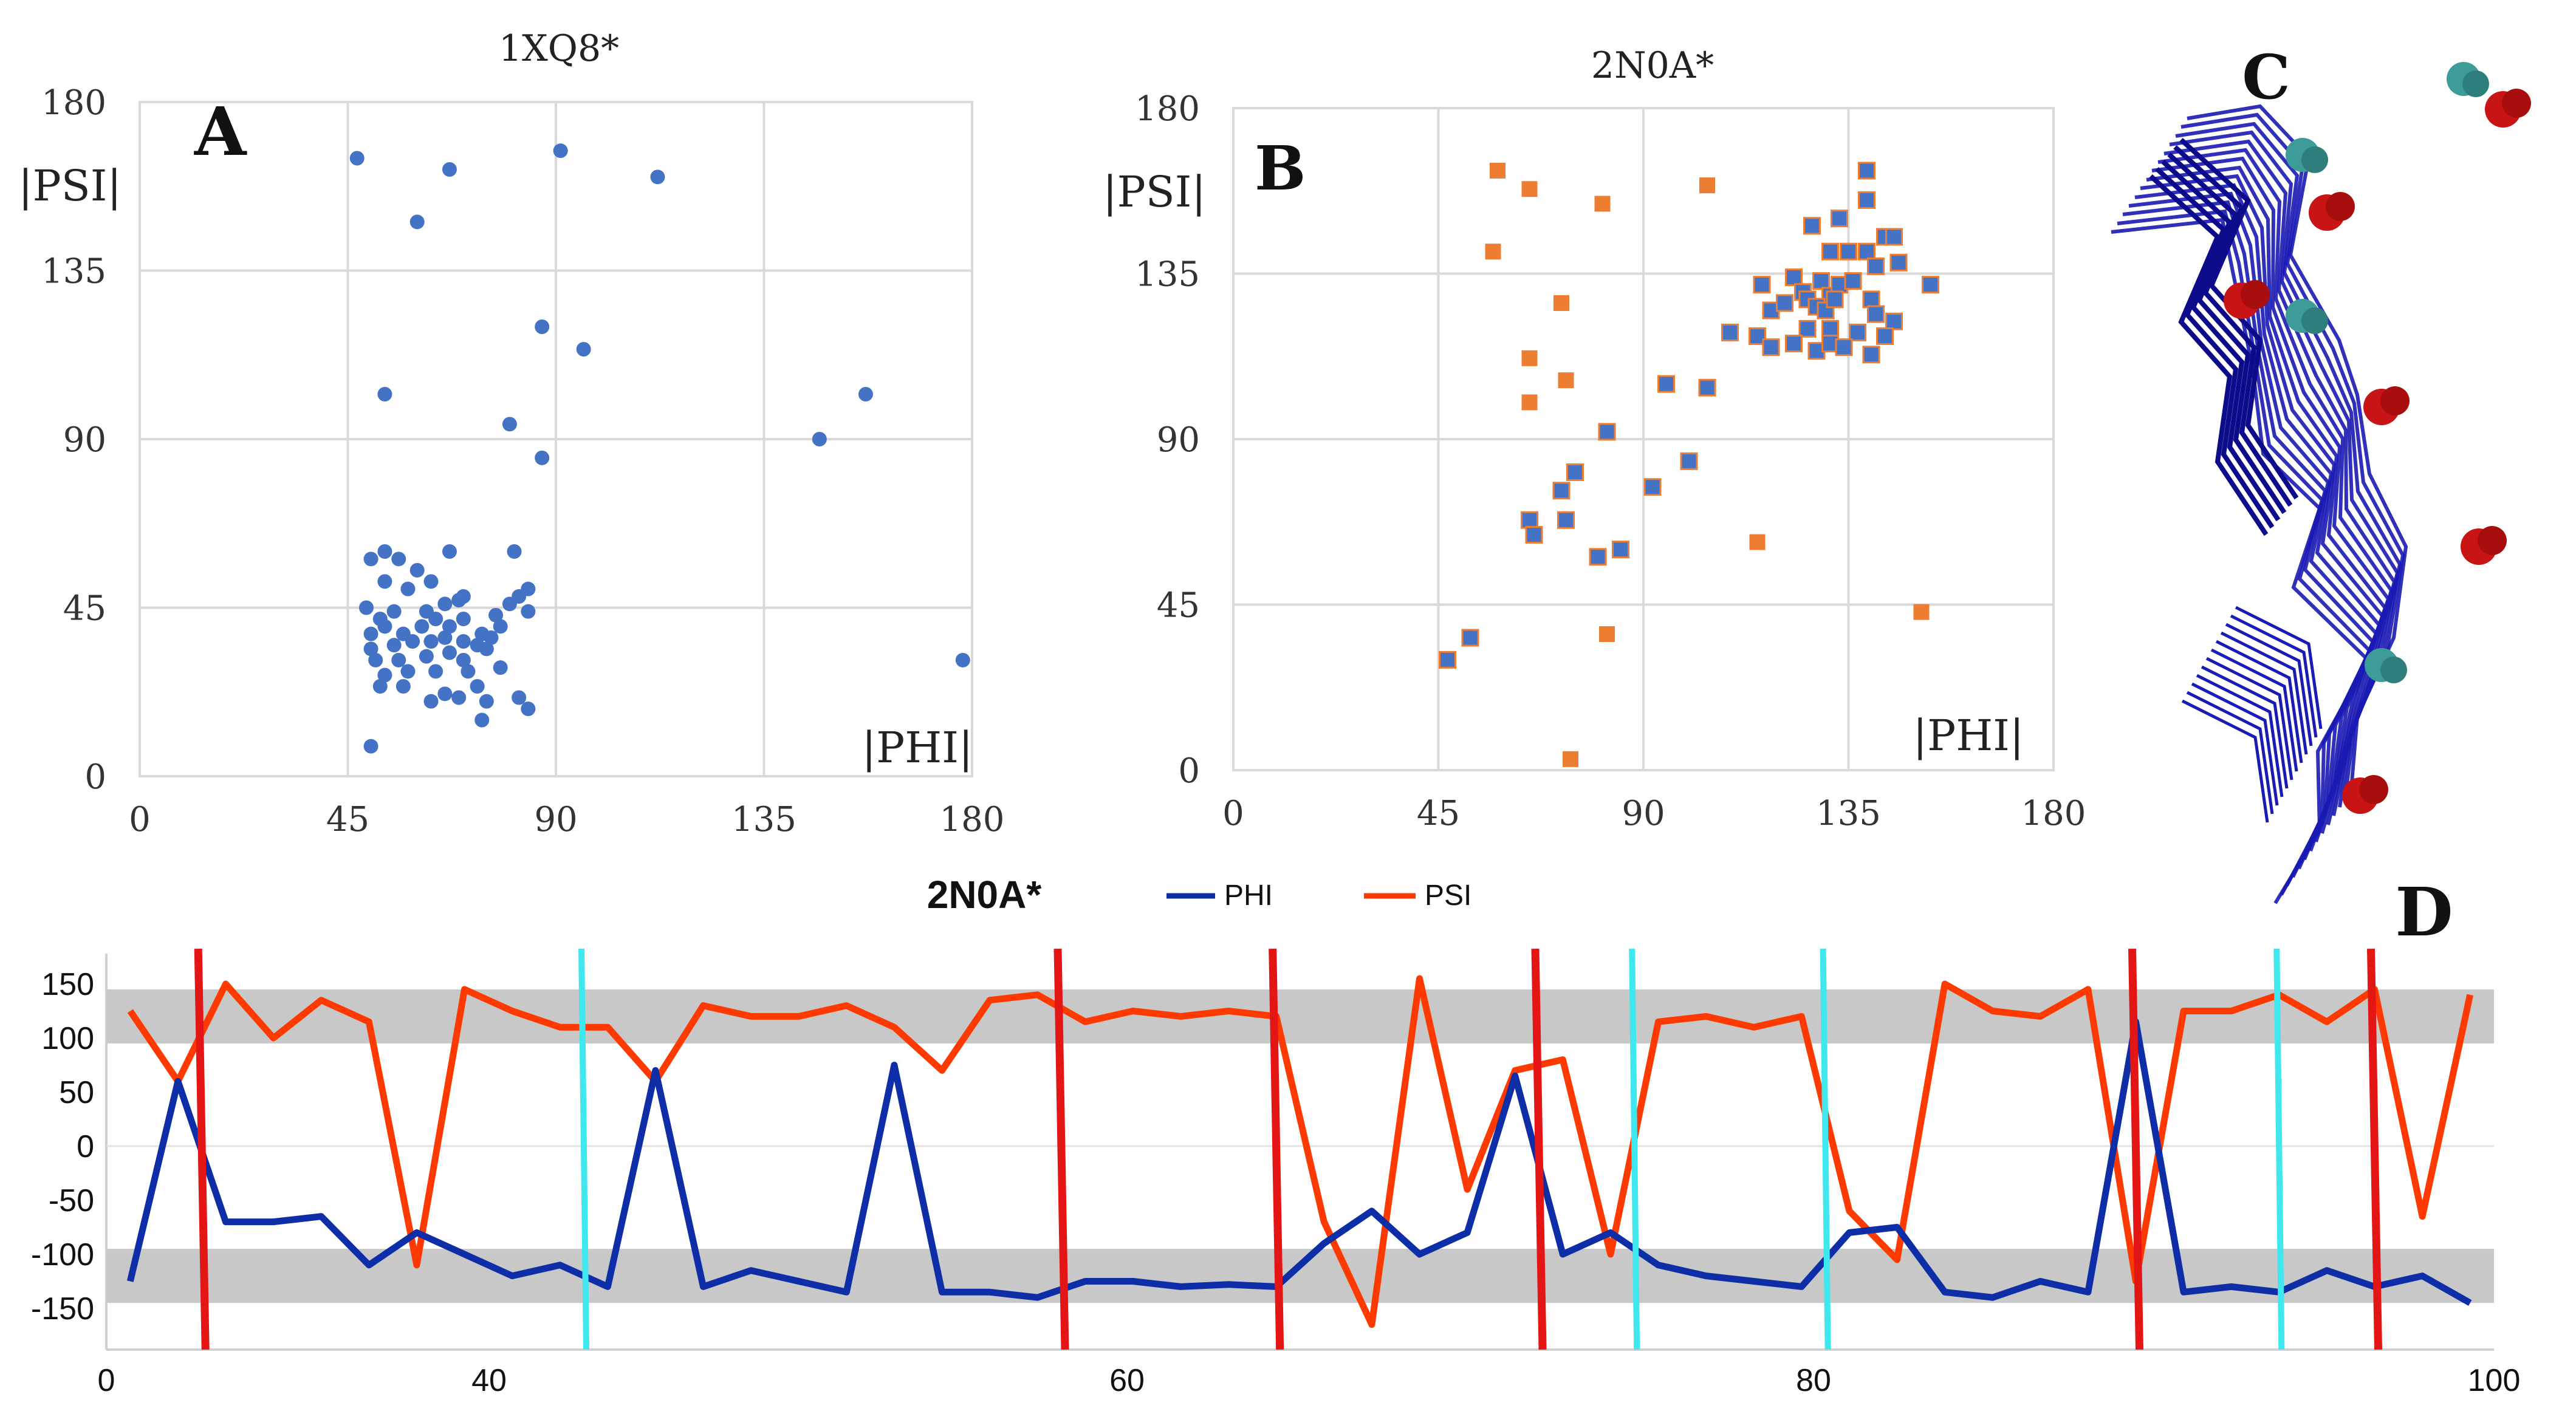 This screenshot has width=2576, height=1414. I want to click on x-tick-label: 0, so click(140, 819).